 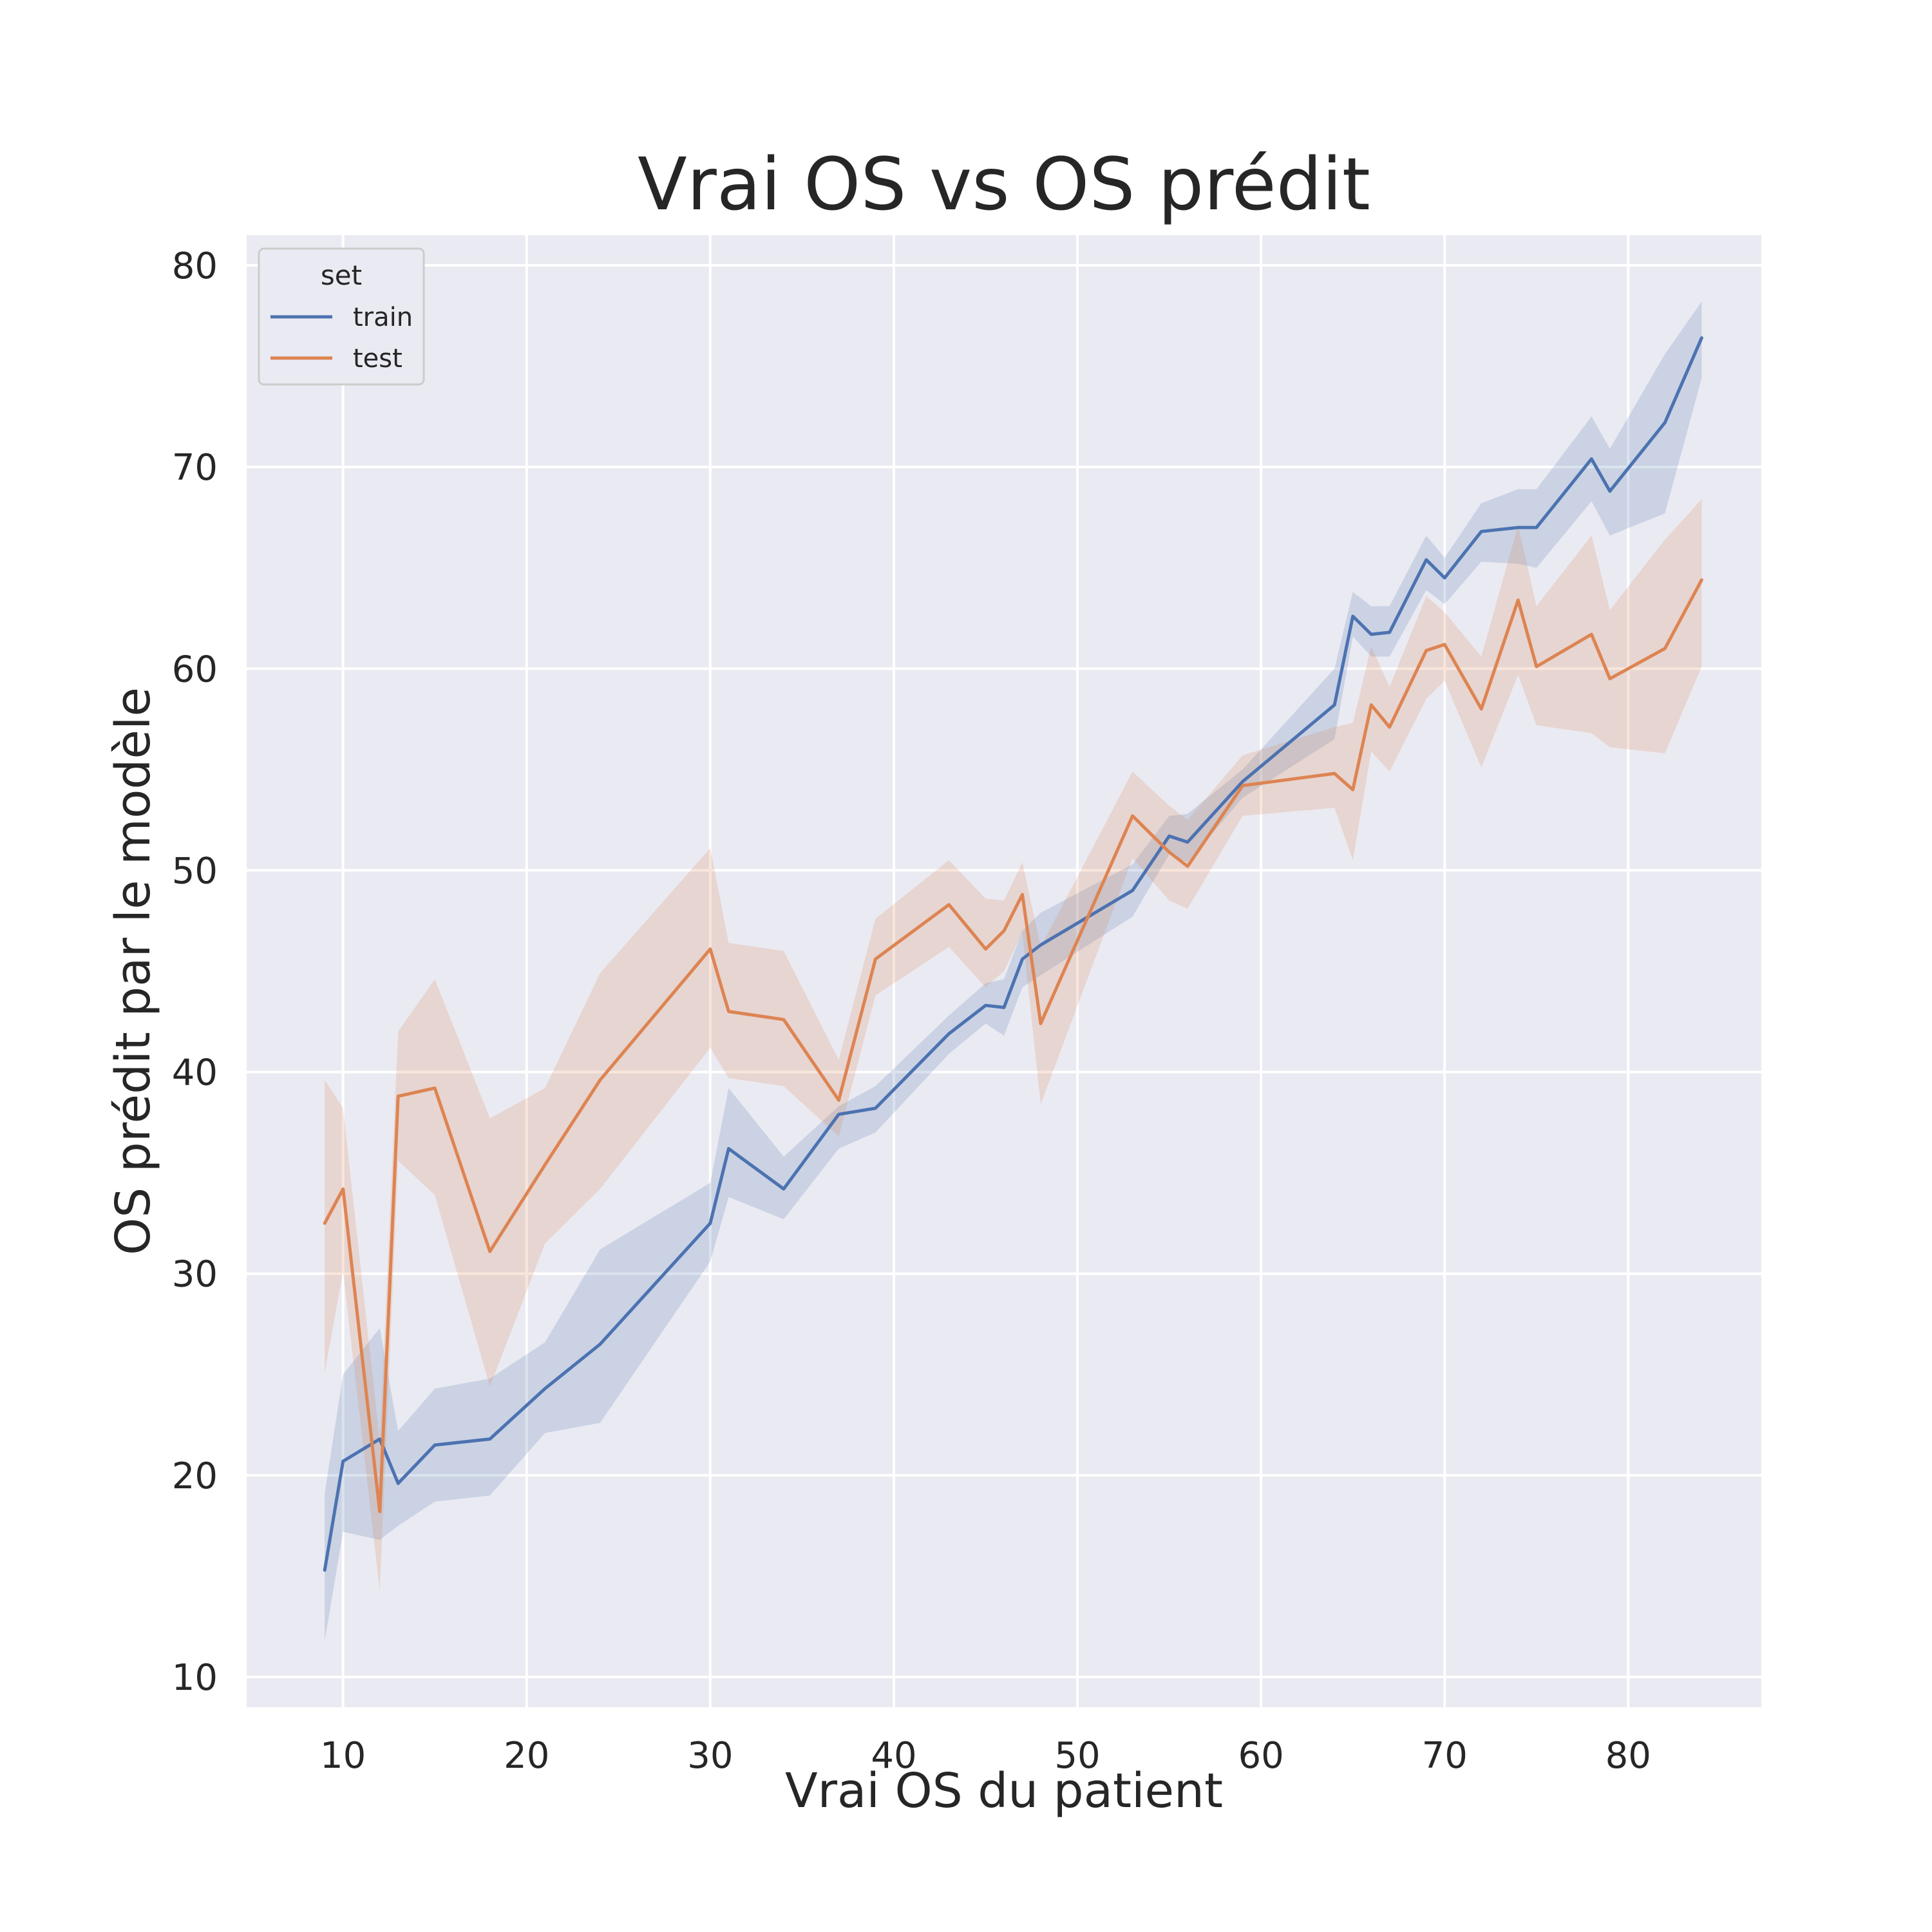 What do you see at coordinates (378, 359) in the screenshot?
I see `legend-label-test: test` at bounding box center [378, 359].